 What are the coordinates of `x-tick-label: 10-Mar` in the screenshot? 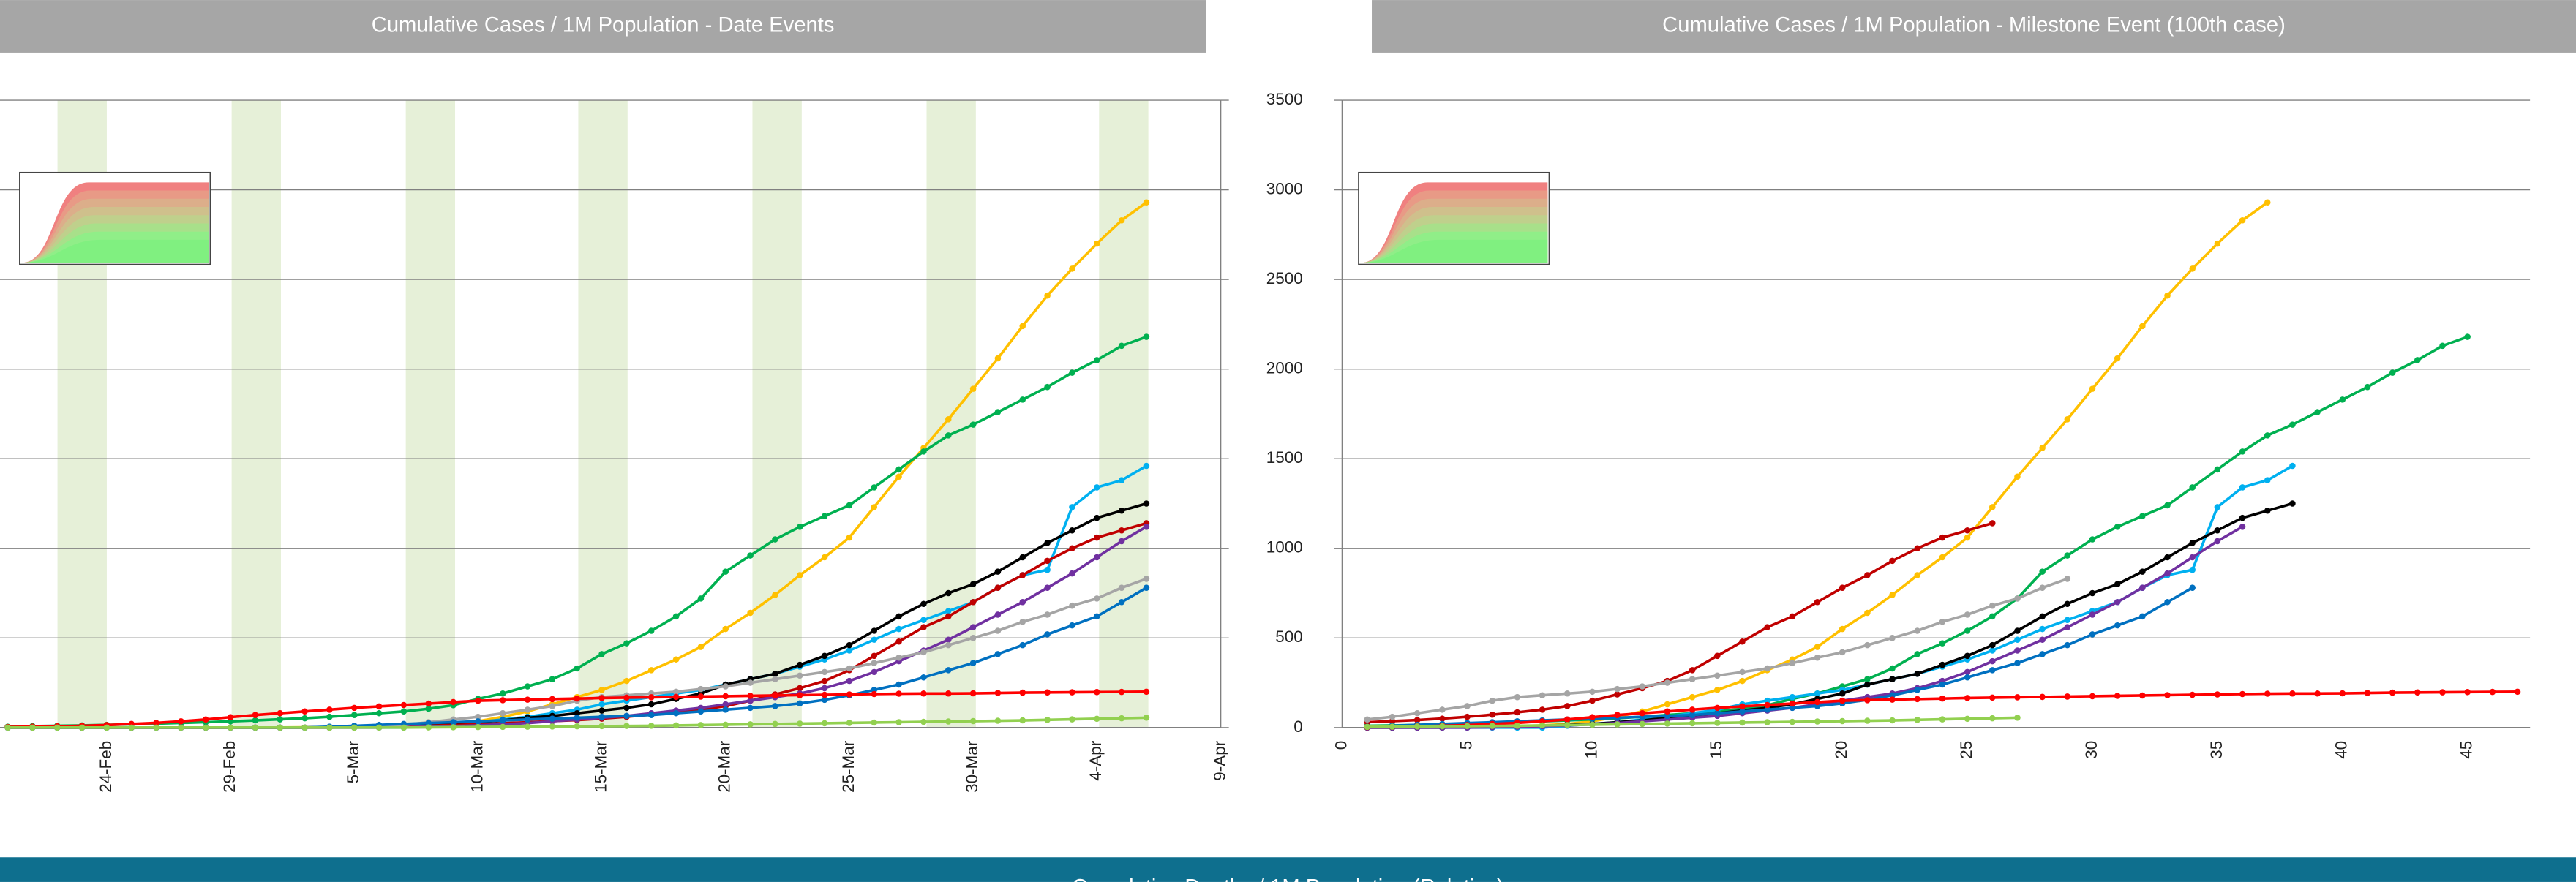 It's located at (476, 766).